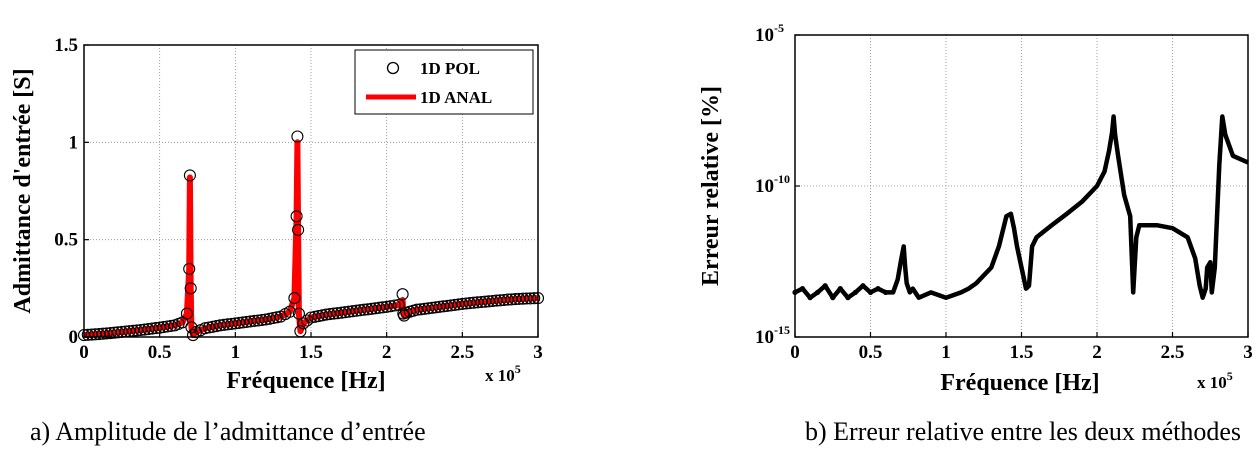 The width and height of the screenshot is (1256, 450). I want to click on y-tick-label: 10-15, so click(772, 335).